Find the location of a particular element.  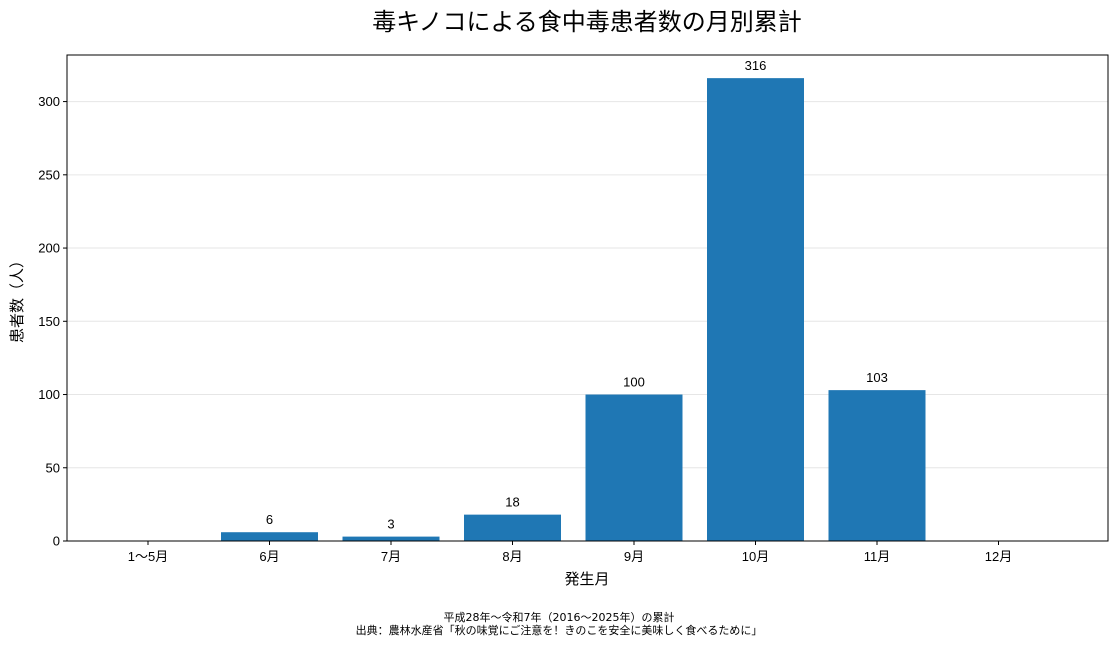

x-tick-label: 10月 is located at coordinates (755, 556).